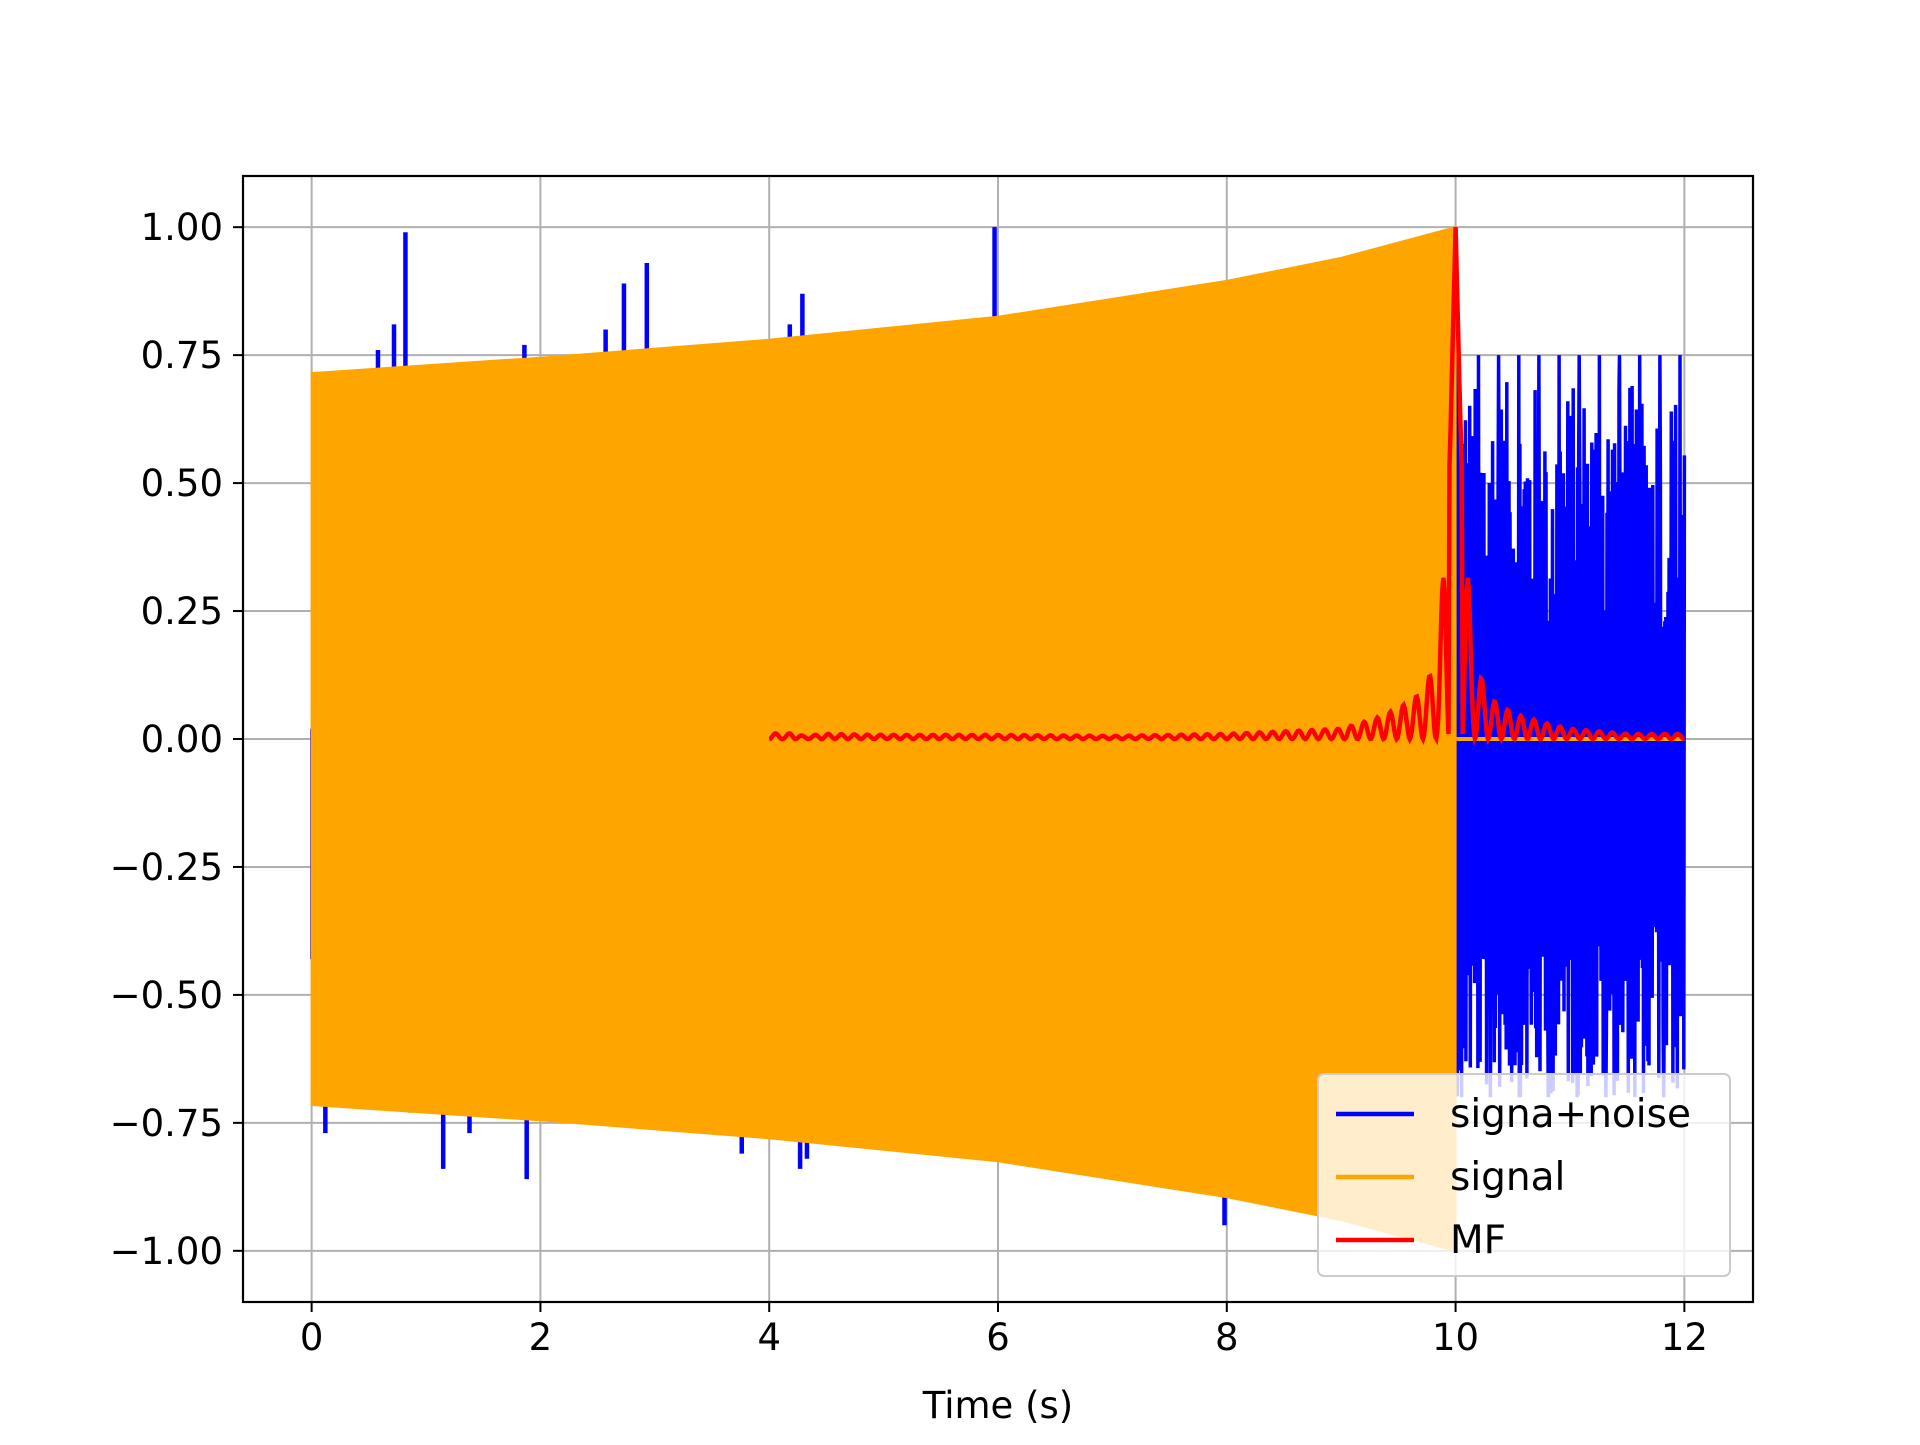 The width and height of the screenshot is (1920, 1445). I want to click on legend-label: signa+noise, so click(1570, 1114).